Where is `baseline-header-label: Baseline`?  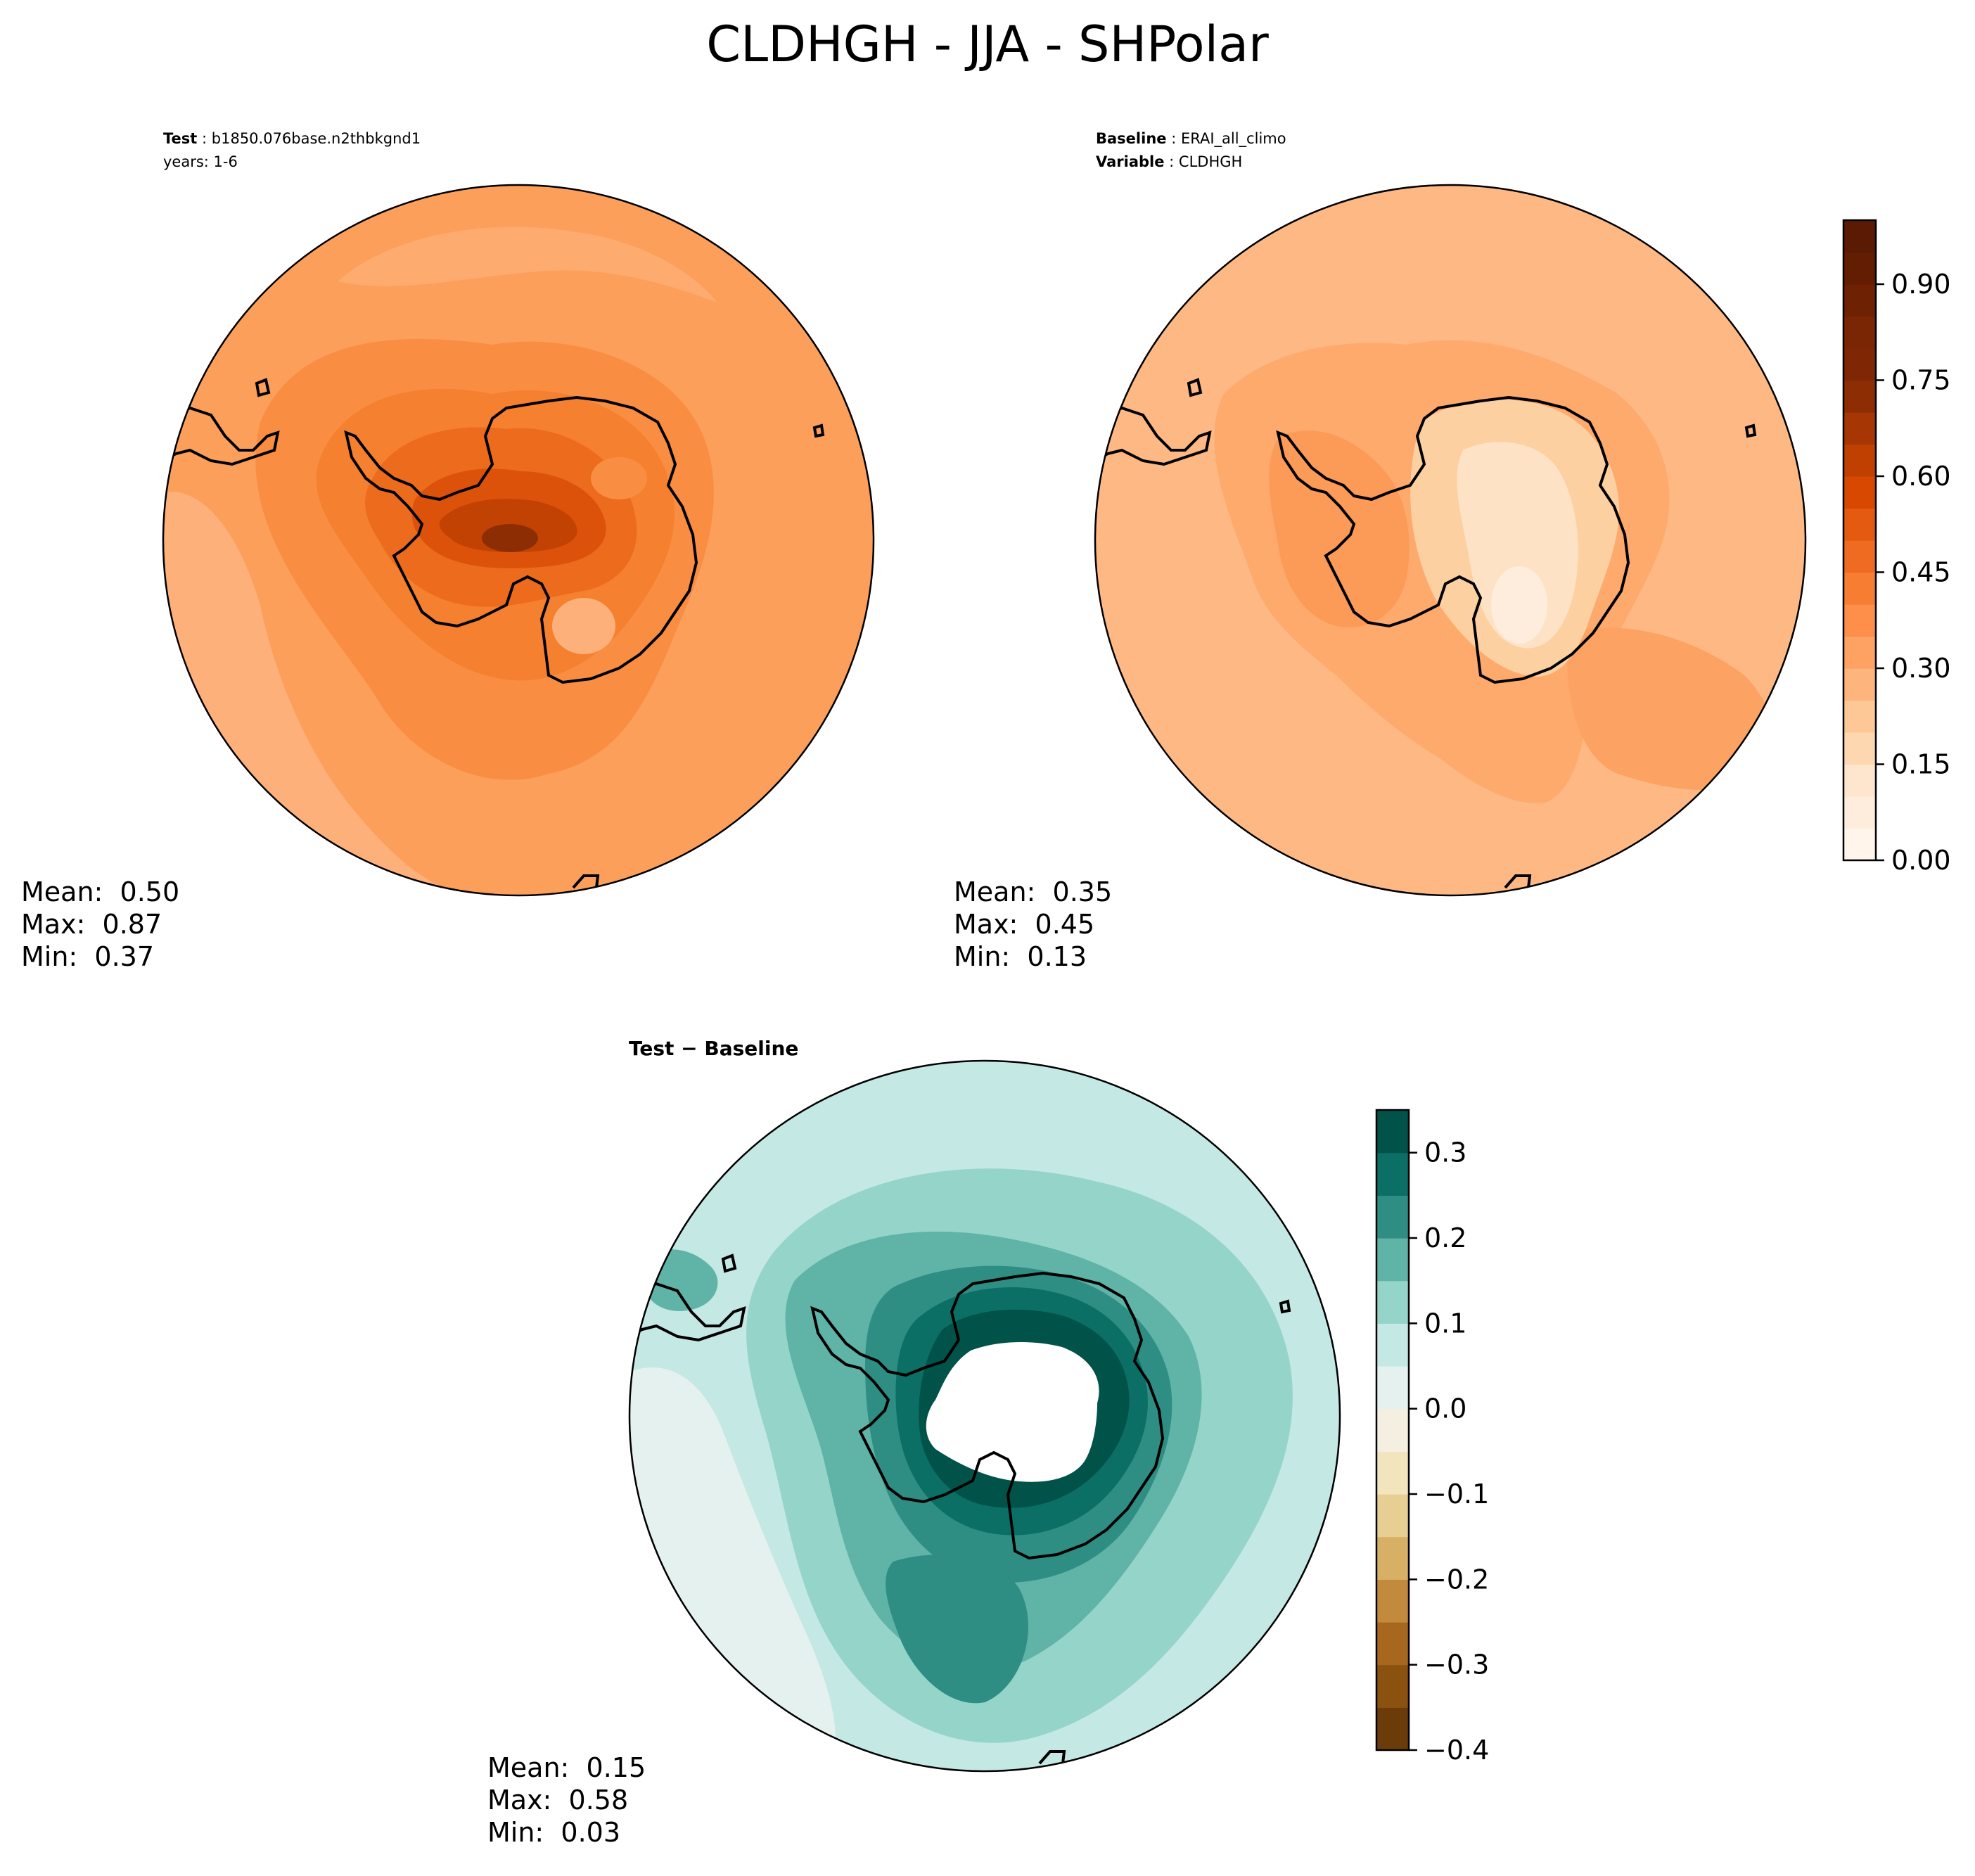
baseline-header-label: Baseline is located at coordinates (1131, 138).